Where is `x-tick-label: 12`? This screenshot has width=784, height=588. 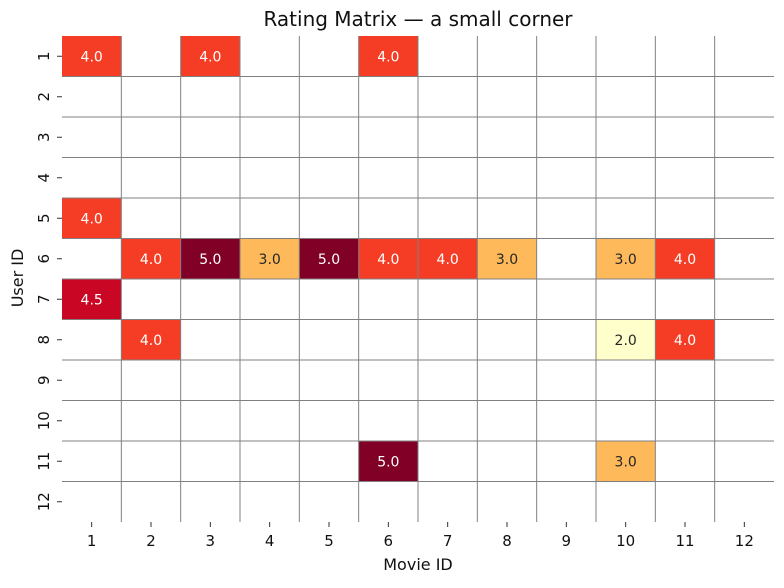 x-tick-label: 12 is located at coordinates (744, 541).